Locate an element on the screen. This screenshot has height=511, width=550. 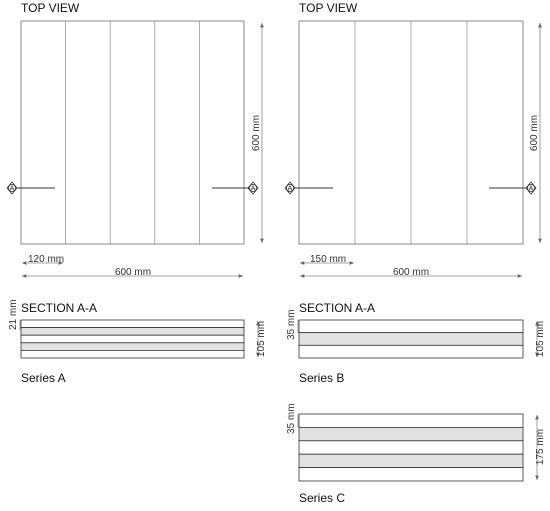
section-series-a: SECTION A-A 21 mm 105 mm Series A is located at coordinates (137, 342).